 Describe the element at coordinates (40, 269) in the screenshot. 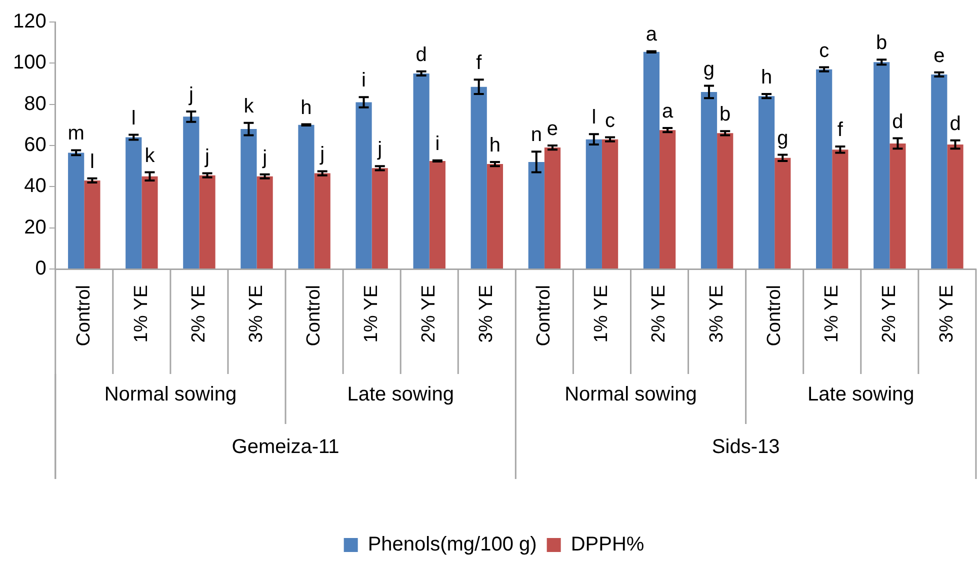

I see `y-tick-label: 0` at that location.